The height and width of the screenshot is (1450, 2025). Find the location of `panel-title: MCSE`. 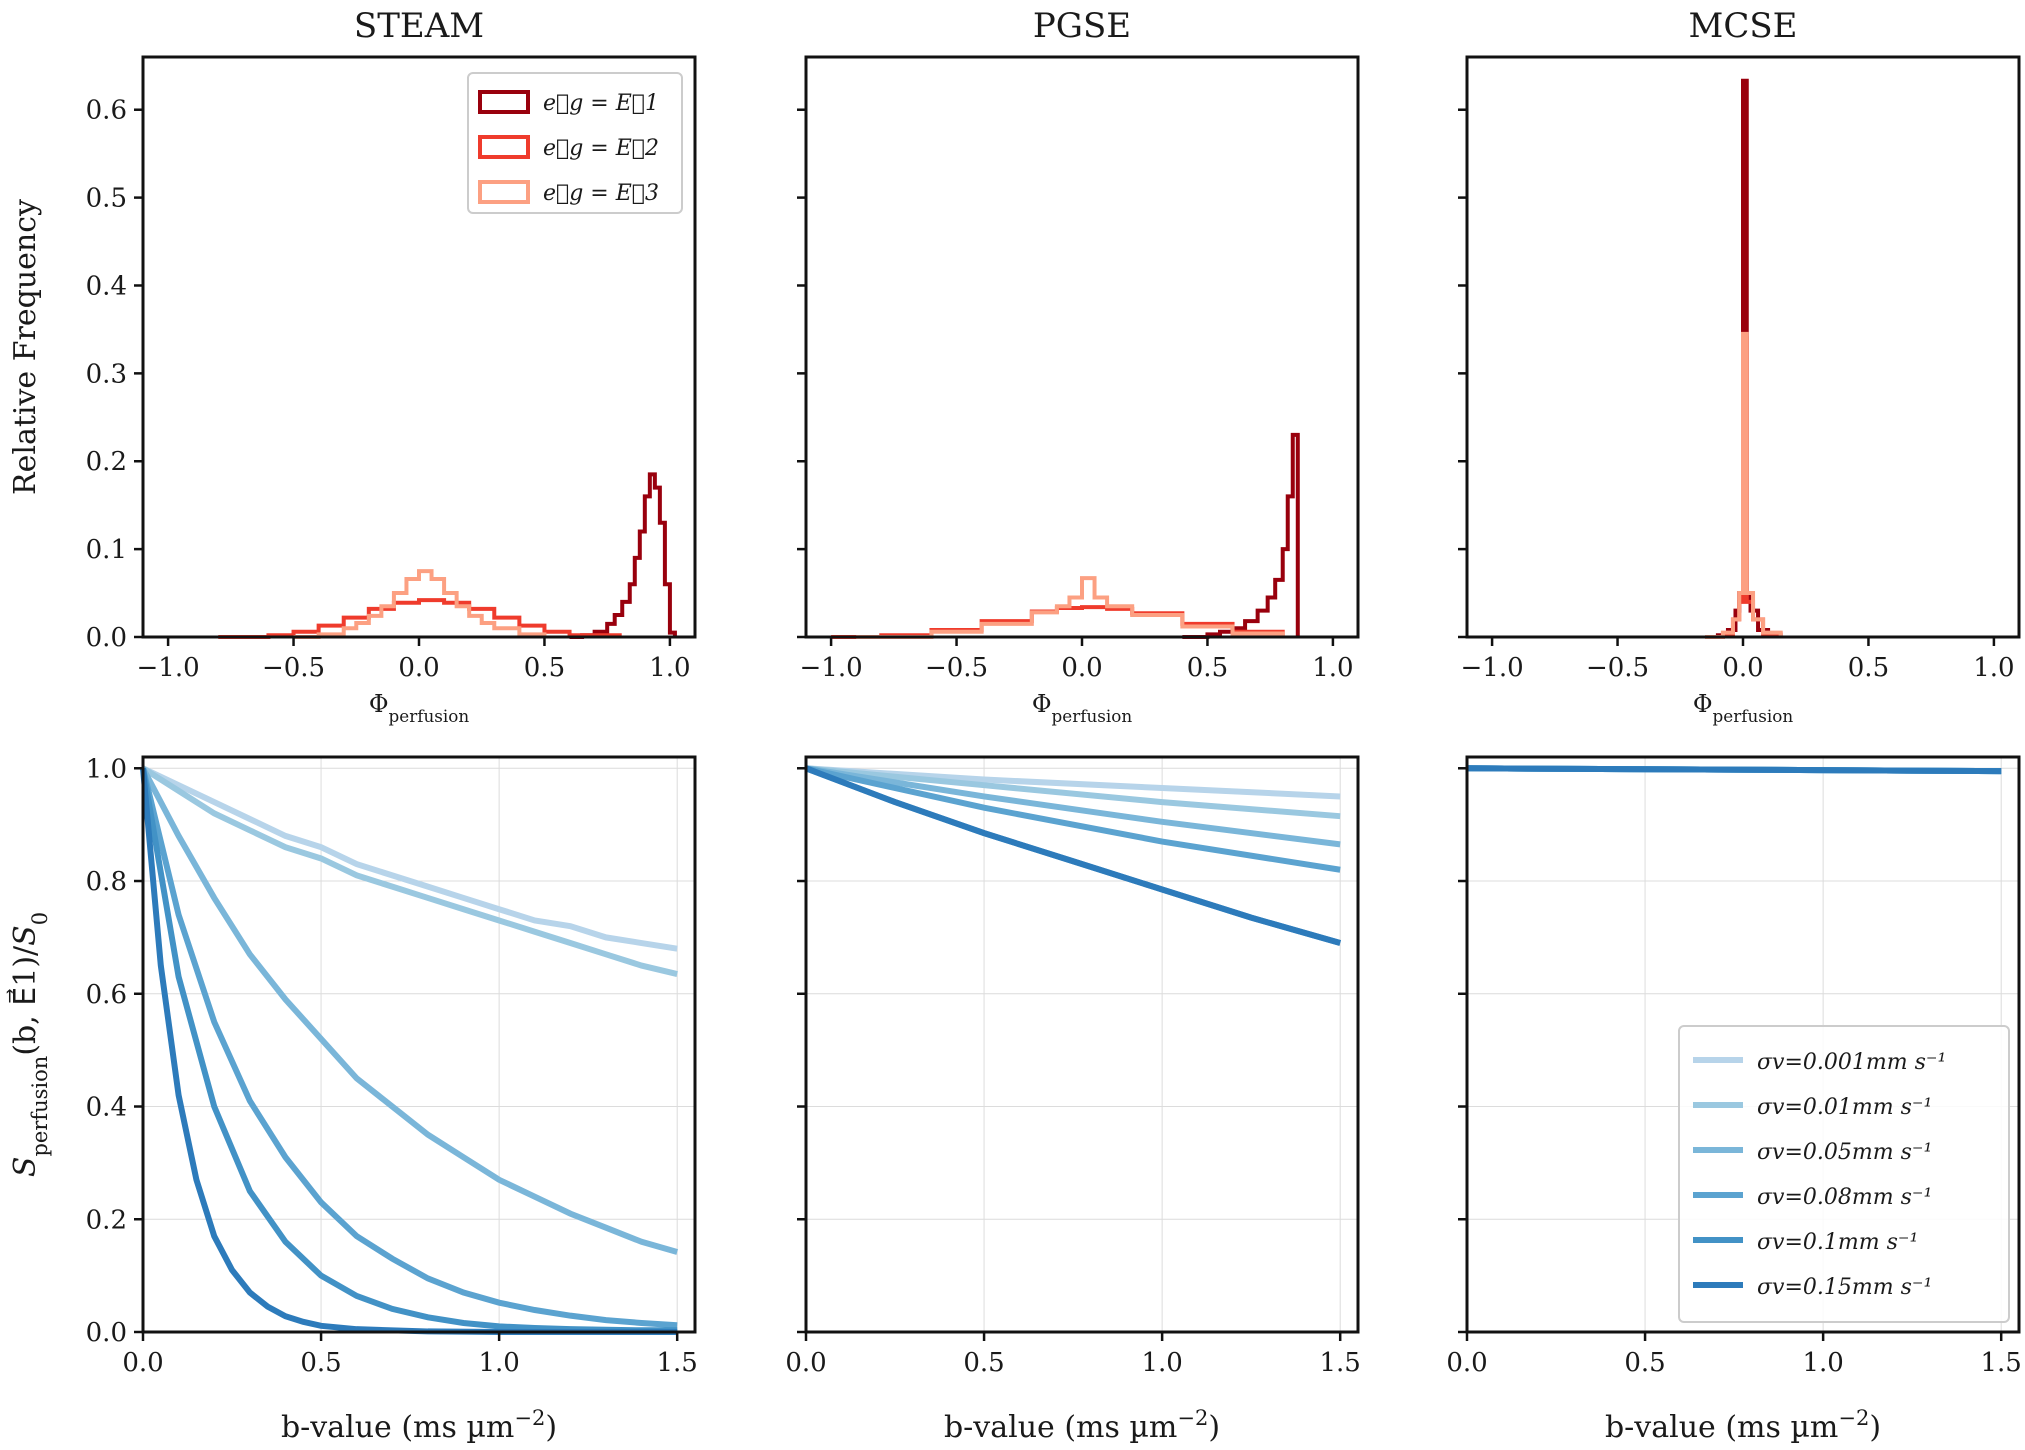

panel-title: MCSE is located at coordinates (1743, 26).